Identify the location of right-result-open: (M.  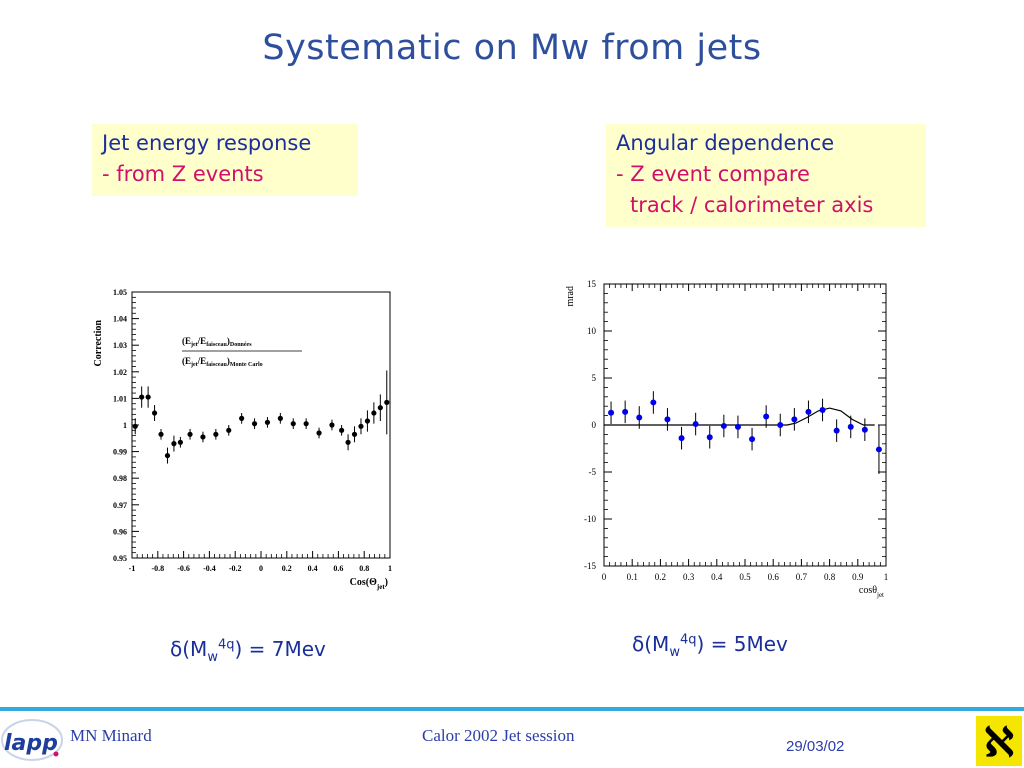
(657, 644).